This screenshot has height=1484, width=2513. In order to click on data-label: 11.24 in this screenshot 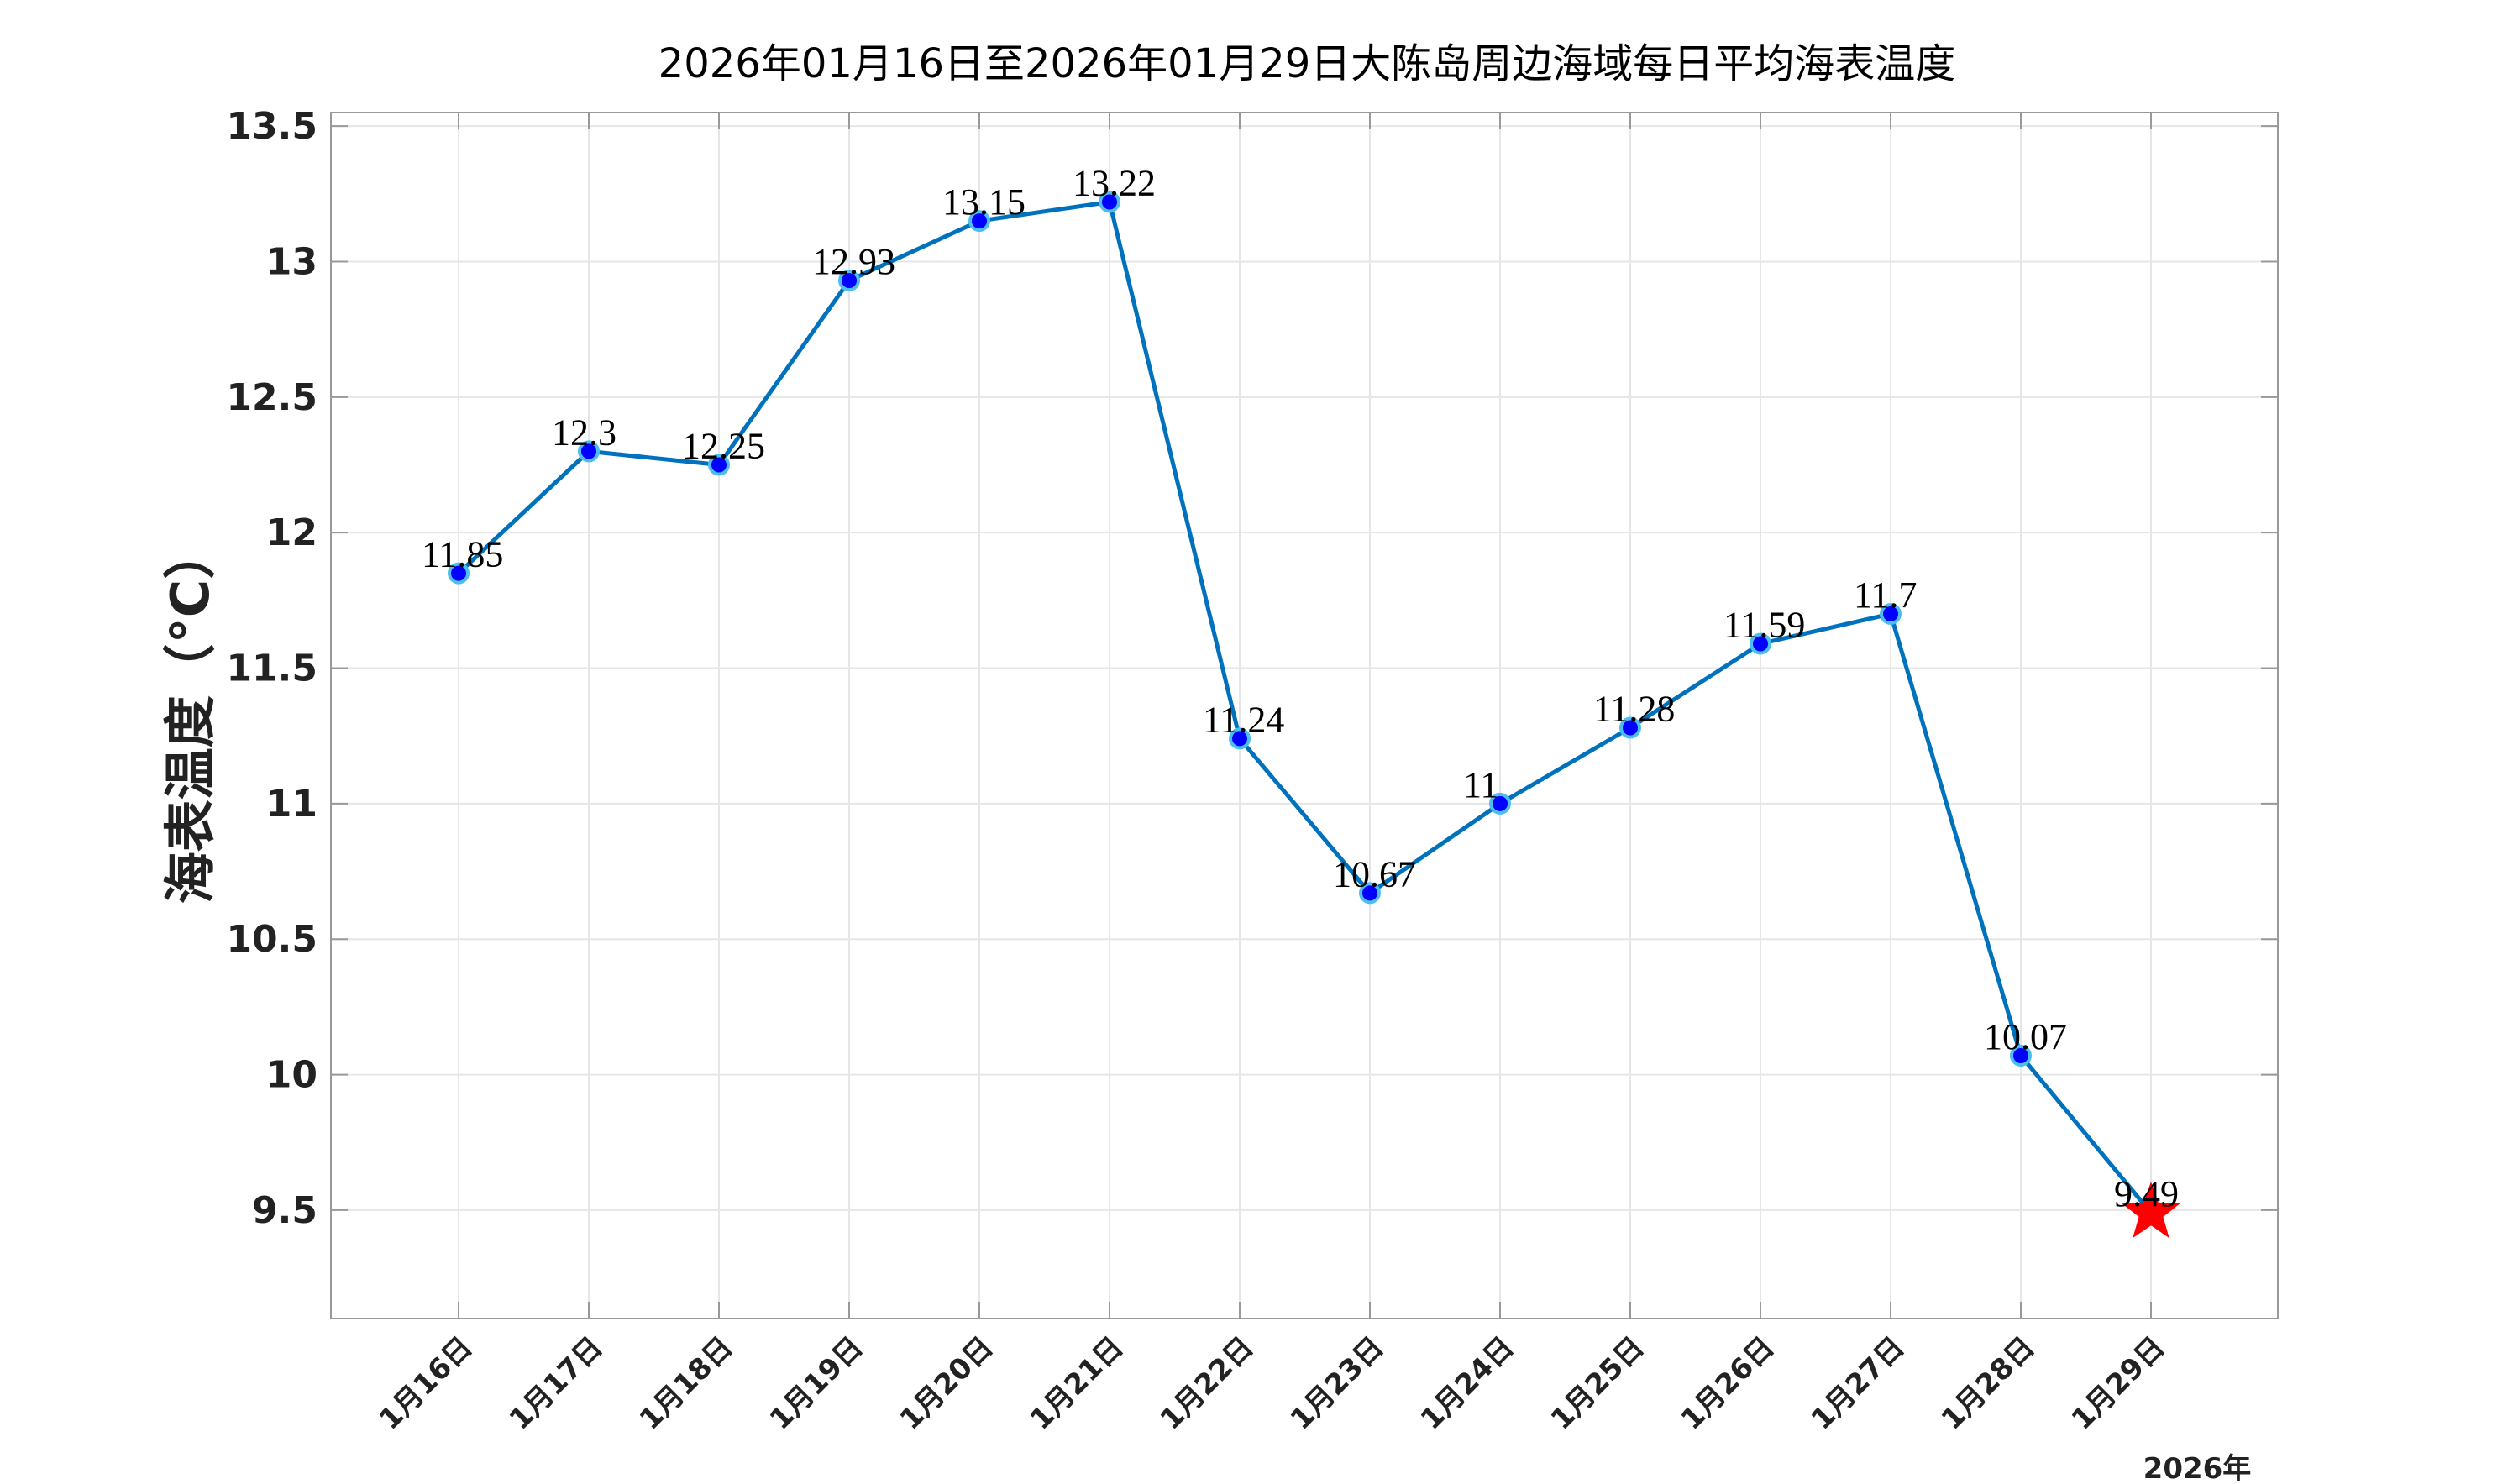, I will do `click(1244, 720)`.